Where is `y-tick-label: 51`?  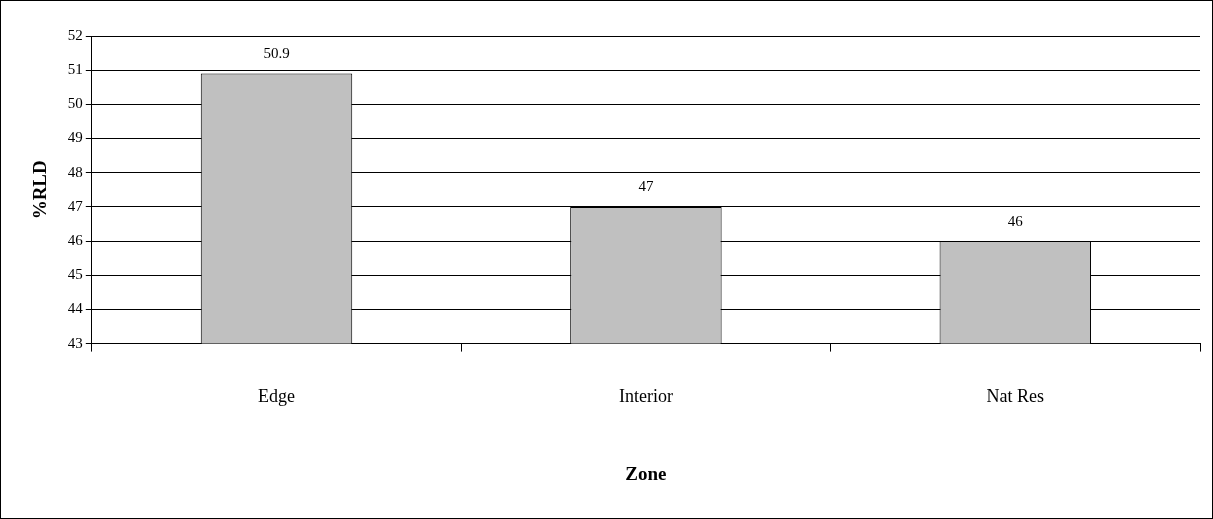 y-tick-label: 51 is located at coordinates (75, 69).